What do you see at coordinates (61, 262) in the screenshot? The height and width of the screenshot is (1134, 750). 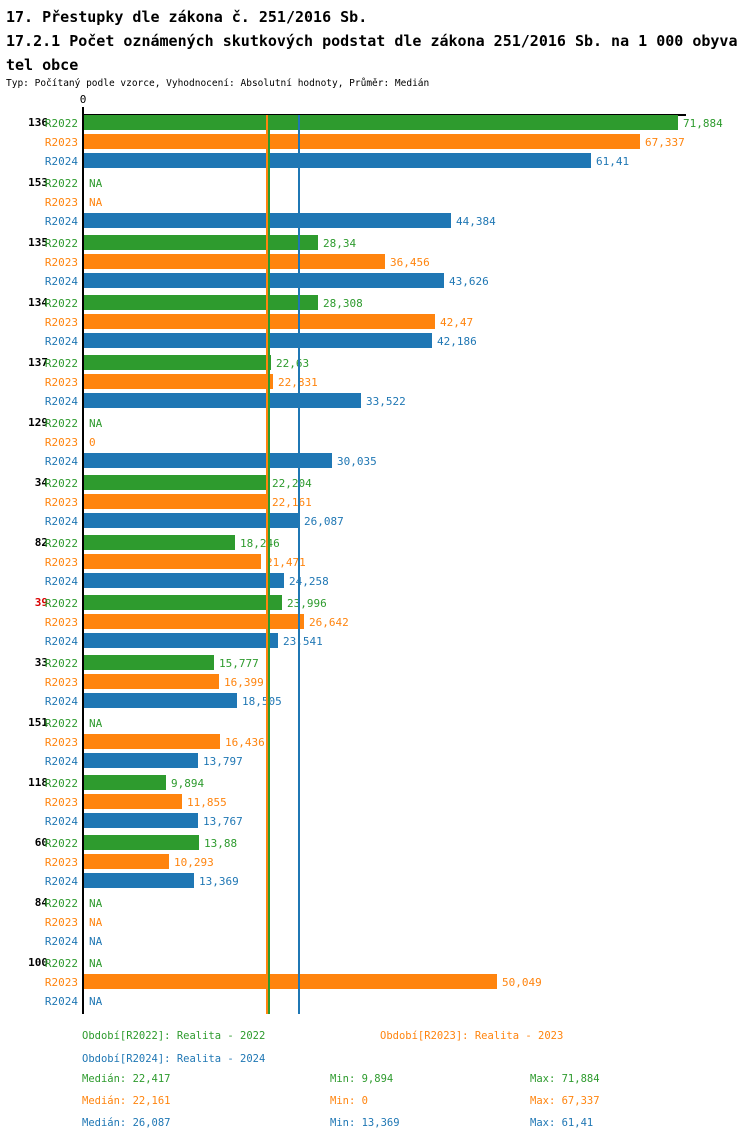 I see `series-label-135-R2023: R2023` at bounding box center [61, 262].